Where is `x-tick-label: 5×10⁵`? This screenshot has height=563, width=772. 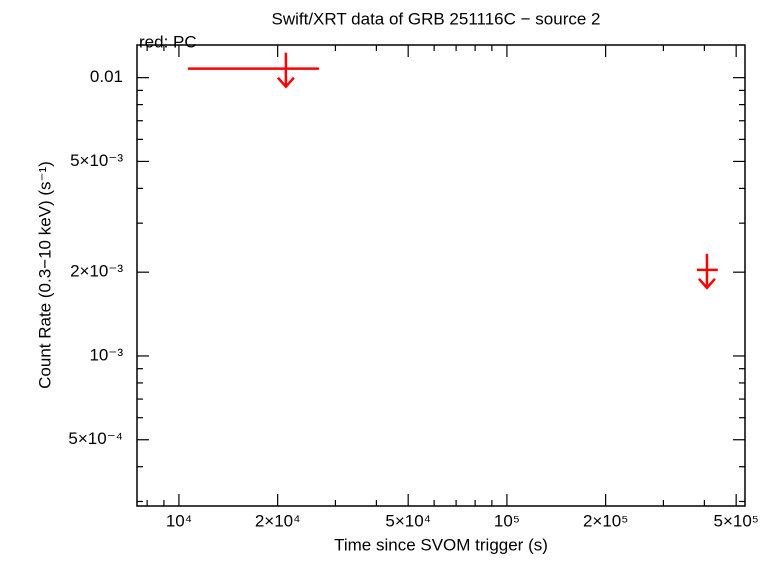
x-tick-label: 5×10⁵ is located at coordinates (735, 520).